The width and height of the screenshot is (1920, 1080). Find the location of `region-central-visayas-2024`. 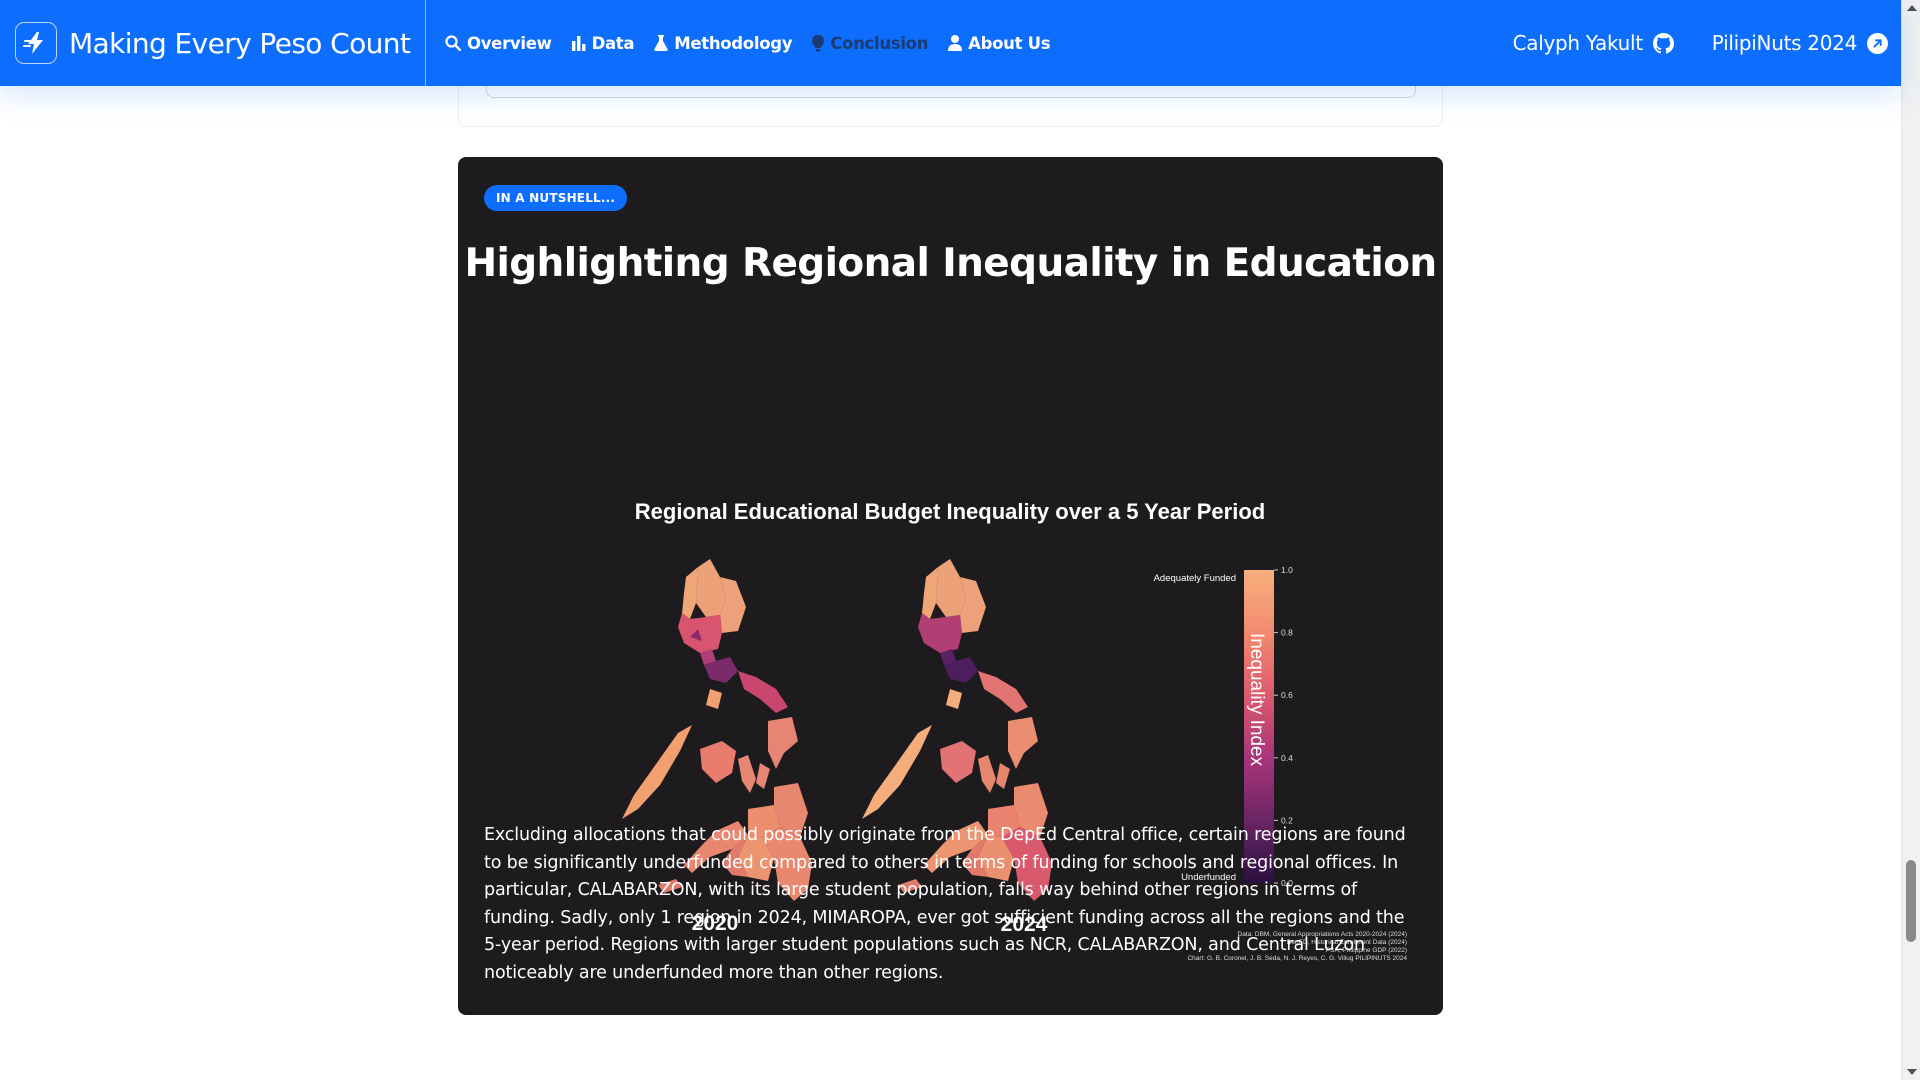

region-central-visayas-2024 is located at coordinates (994, 774).